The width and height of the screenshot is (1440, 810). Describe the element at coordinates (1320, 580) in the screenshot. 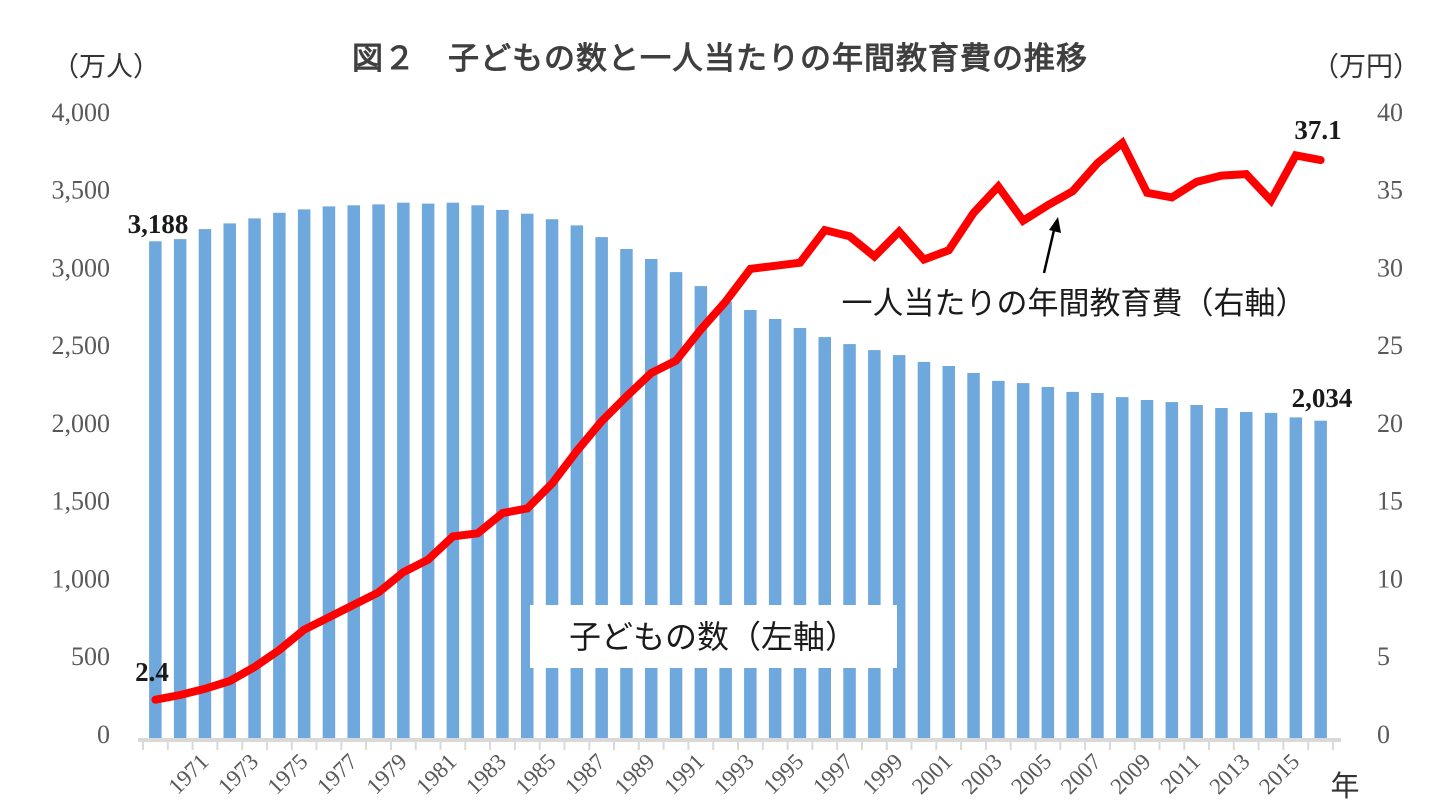

I see `bar-2016` at that location.